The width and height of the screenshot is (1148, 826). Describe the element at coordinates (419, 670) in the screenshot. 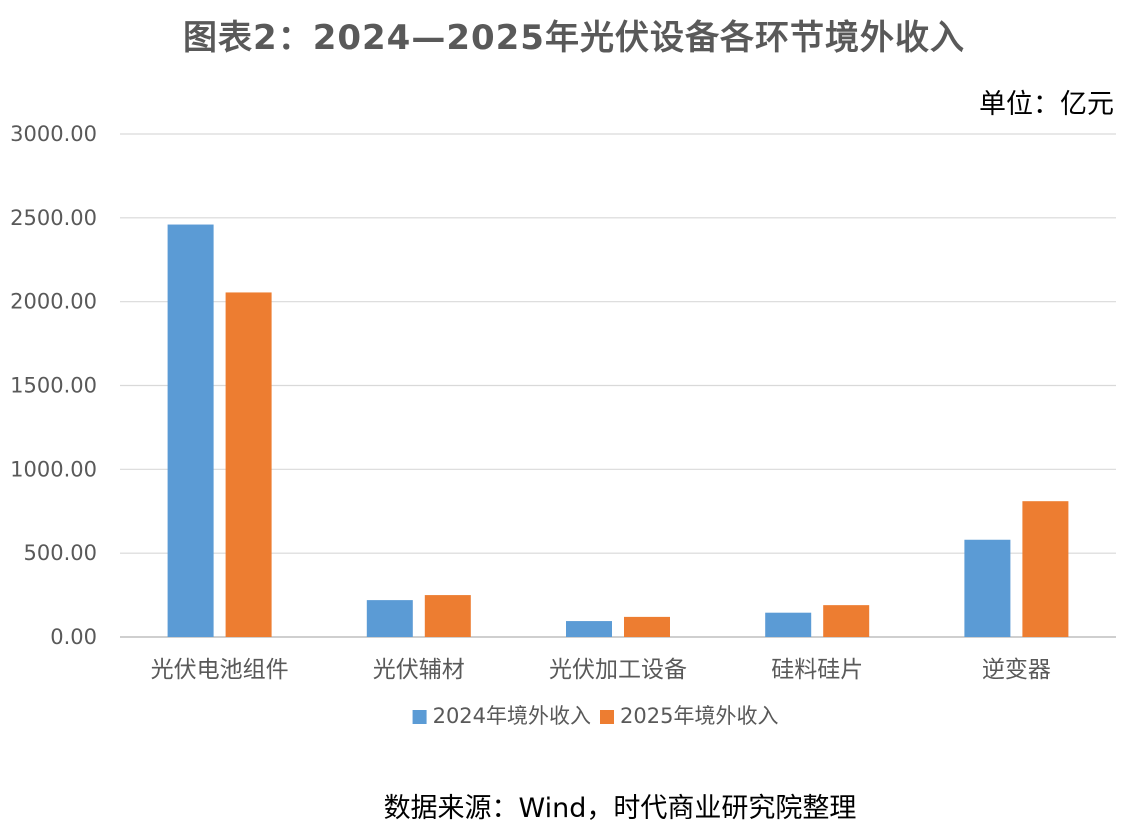

I see `x-tick-label: 光伏辅材` at that location.